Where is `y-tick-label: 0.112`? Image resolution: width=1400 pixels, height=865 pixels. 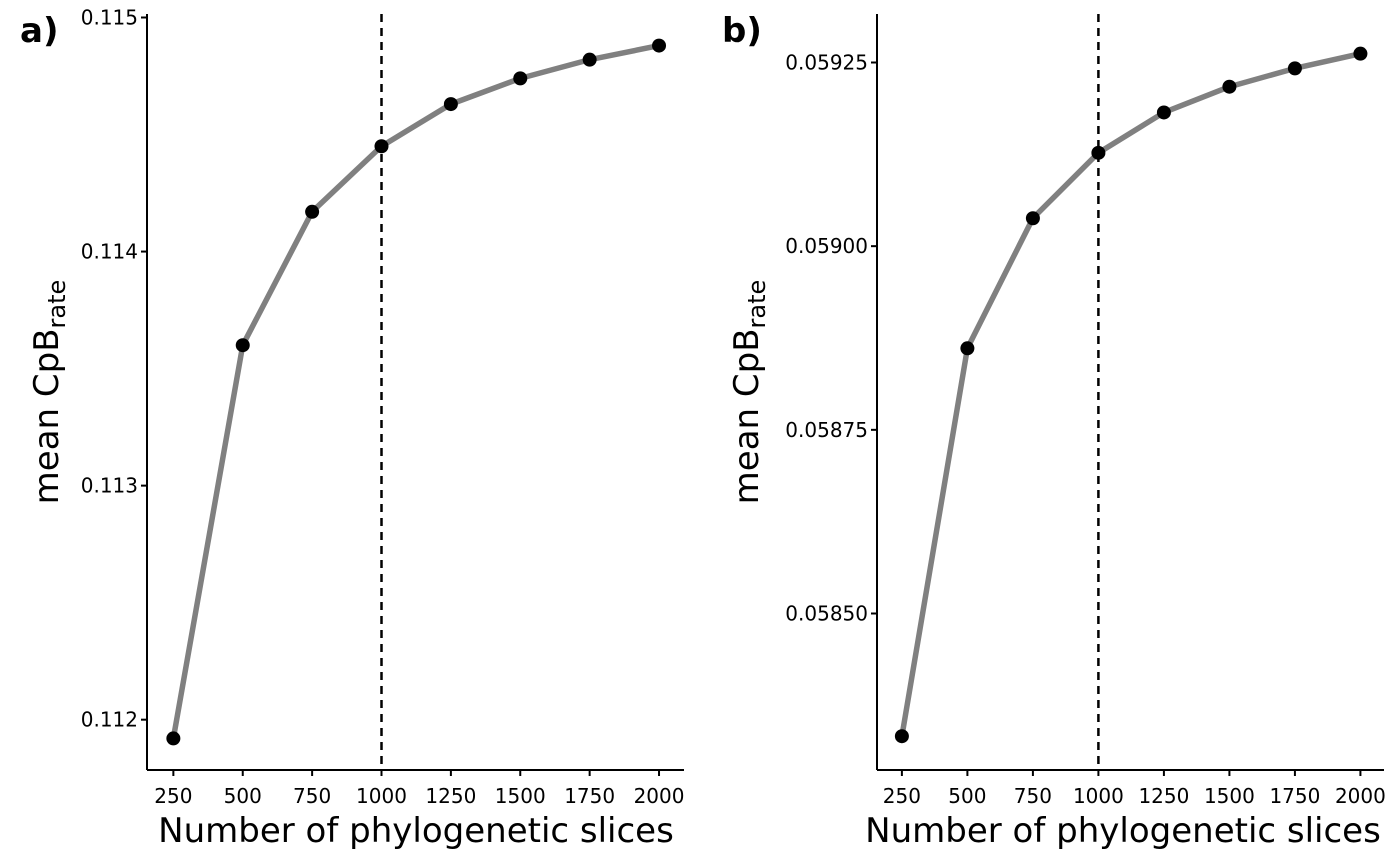
y-tick-label: 0.112 is located at coordinates (109, 720).